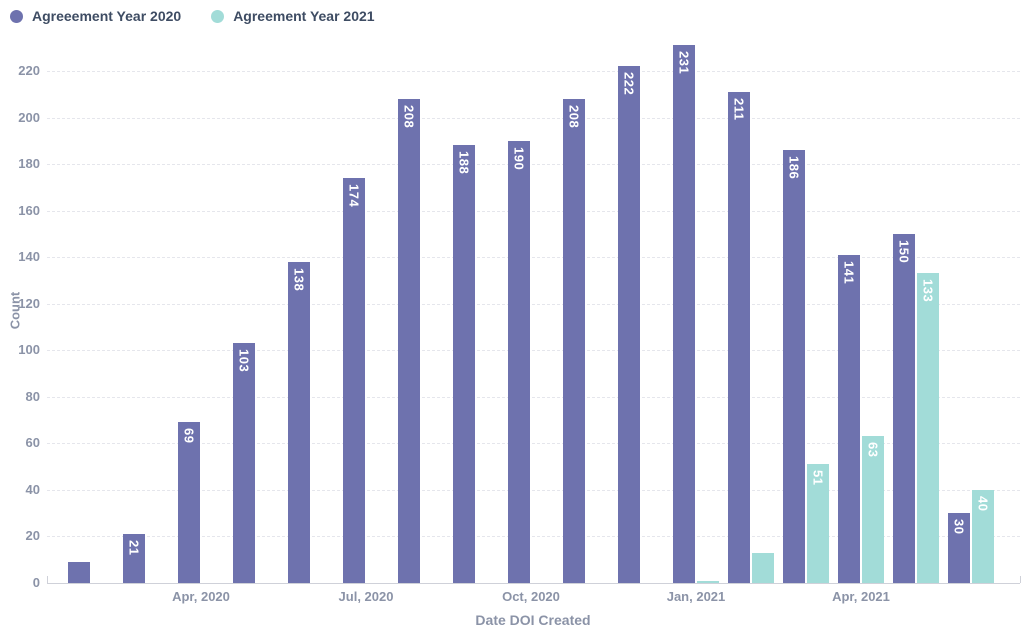  What do you see at coordinates (29, 164) in the screenshot?
I see `y-tick-label: 180` at bounding box center [29, 164].